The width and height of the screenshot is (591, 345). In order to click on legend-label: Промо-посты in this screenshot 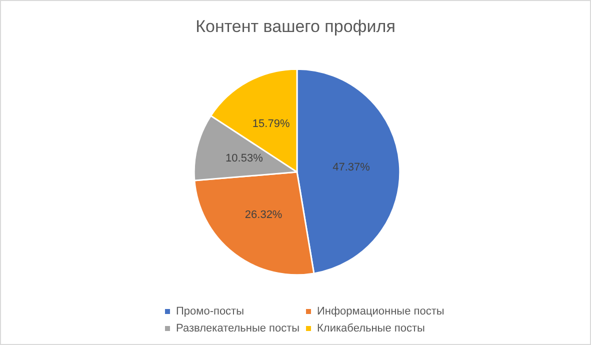, I will do `click(210, 312)`.